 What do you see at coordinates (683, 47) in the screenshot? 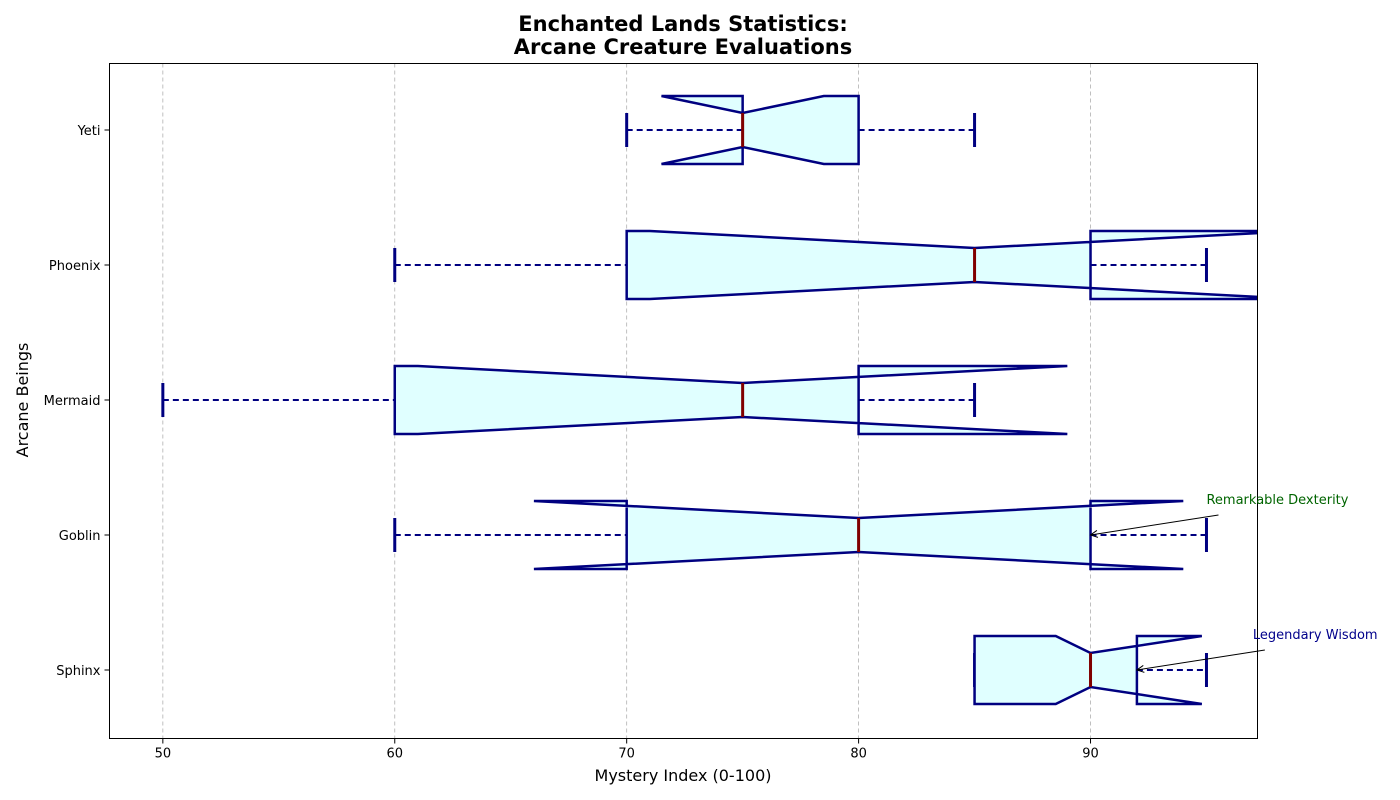
I see `chart-title-line-2: Arcane Creature Evaluations` at bounding box center [683, 47].